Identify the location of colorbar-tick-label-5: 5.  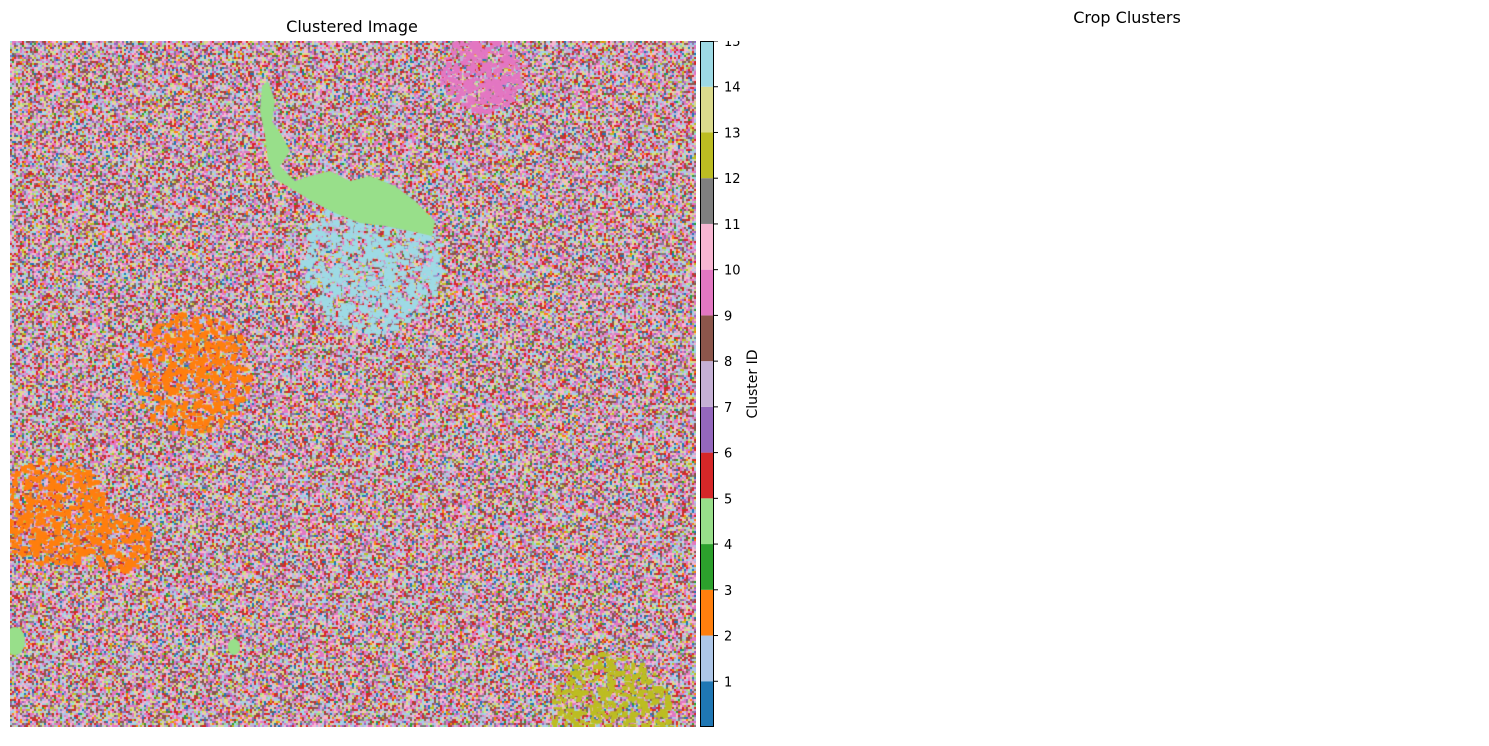
(728, 499).